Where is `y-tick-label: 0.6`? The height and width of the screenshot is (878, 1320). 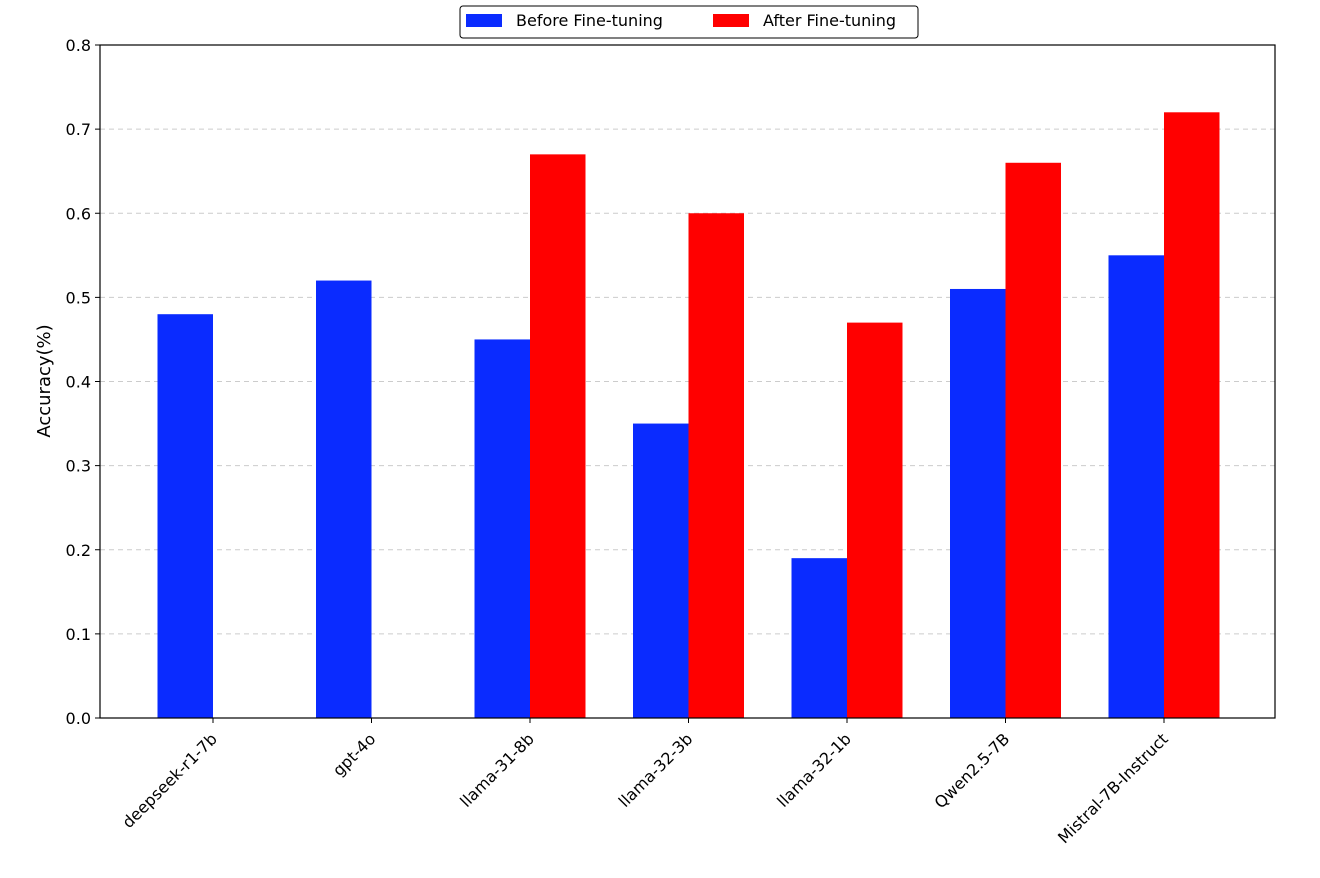
y-tick-label: 0.6 is located at coordinates (78, 213).